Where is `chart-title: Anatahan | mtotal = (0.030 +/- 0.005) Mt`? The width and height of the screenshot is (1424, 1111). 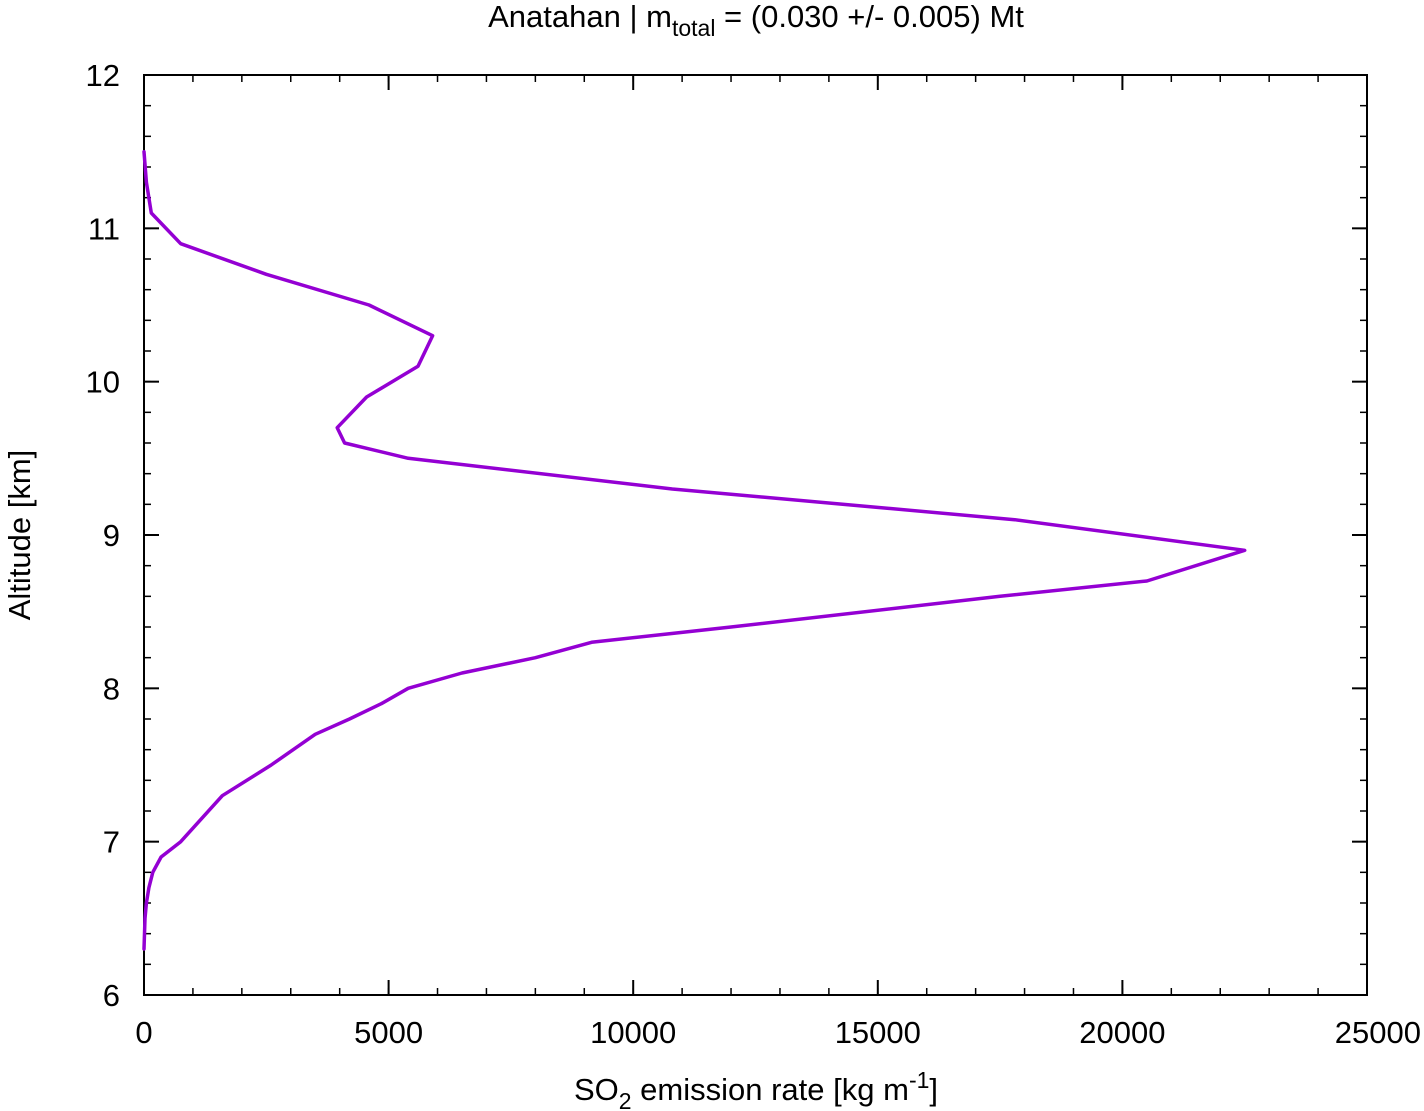 chart-title: Anatahan | mtotal = (0.030 +/- 0.005) Mt is located at coordinates (756, 20).